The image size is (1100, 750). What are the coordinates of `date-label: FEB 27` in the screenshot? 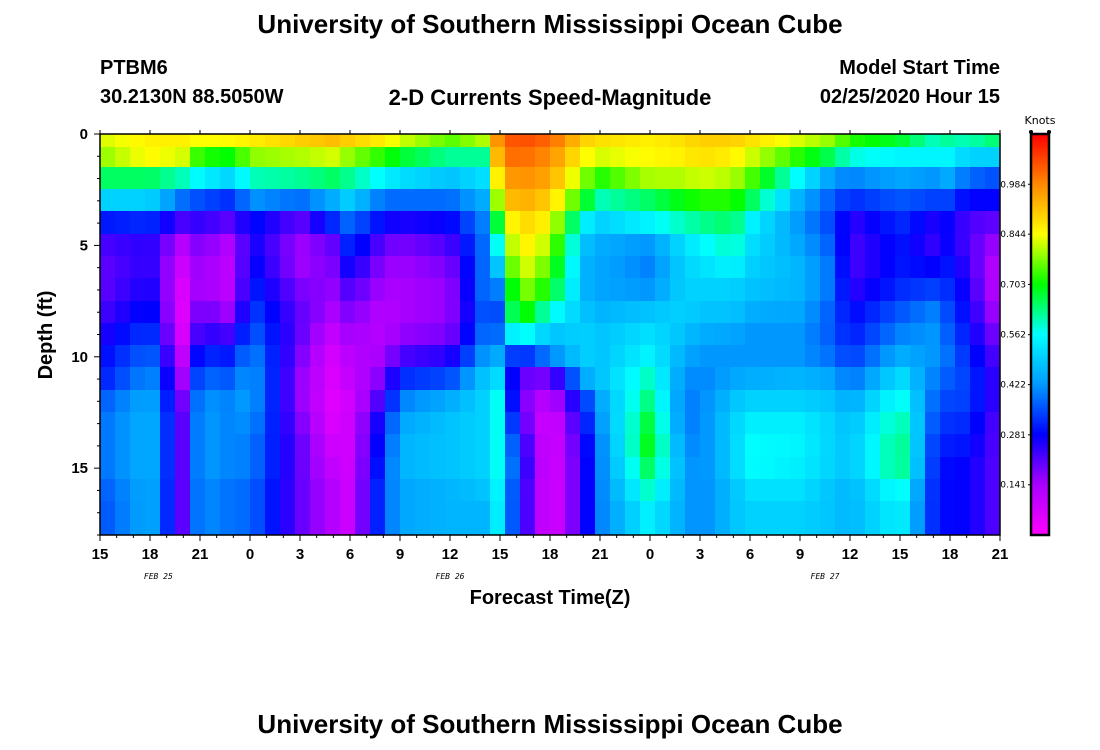 It's located at (825, 576).